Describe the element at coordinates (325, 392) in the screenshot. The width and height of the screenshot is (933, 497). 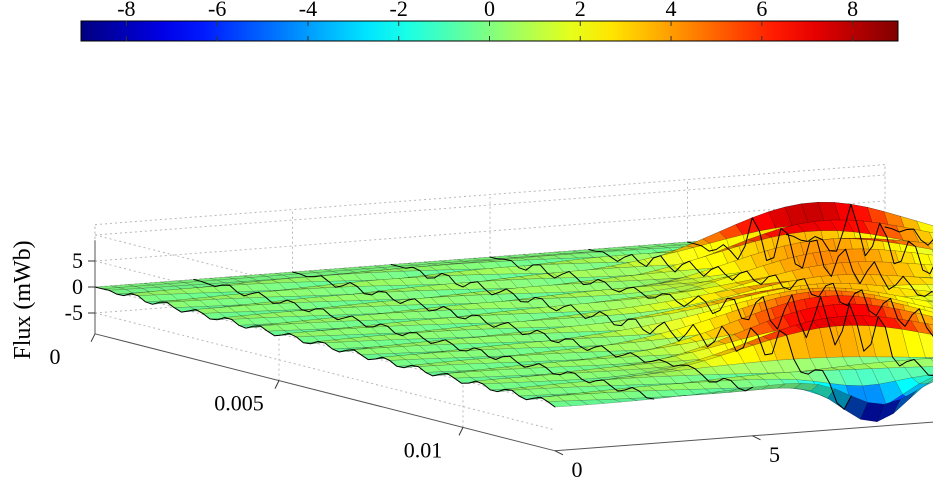
I see `x-axis-line` at that location.